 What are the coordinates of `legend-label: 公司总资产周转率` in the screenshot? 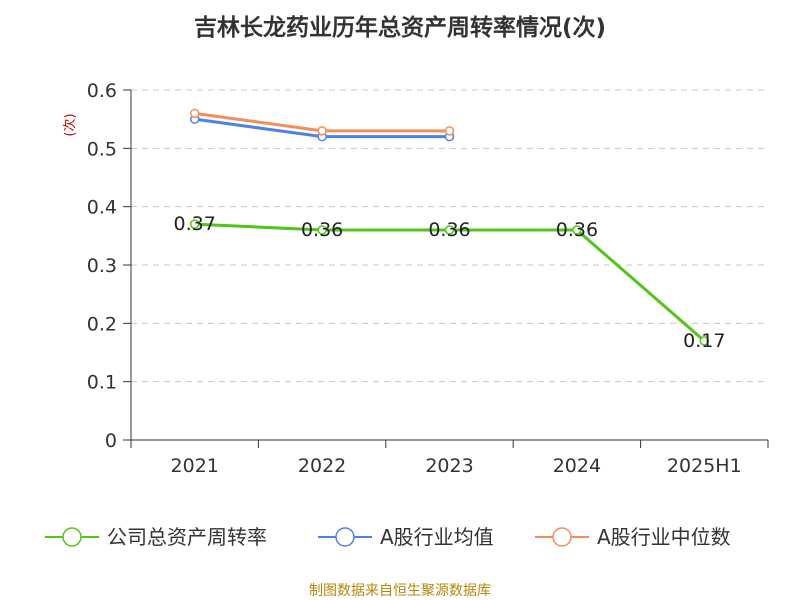 It's located at (187, 537).